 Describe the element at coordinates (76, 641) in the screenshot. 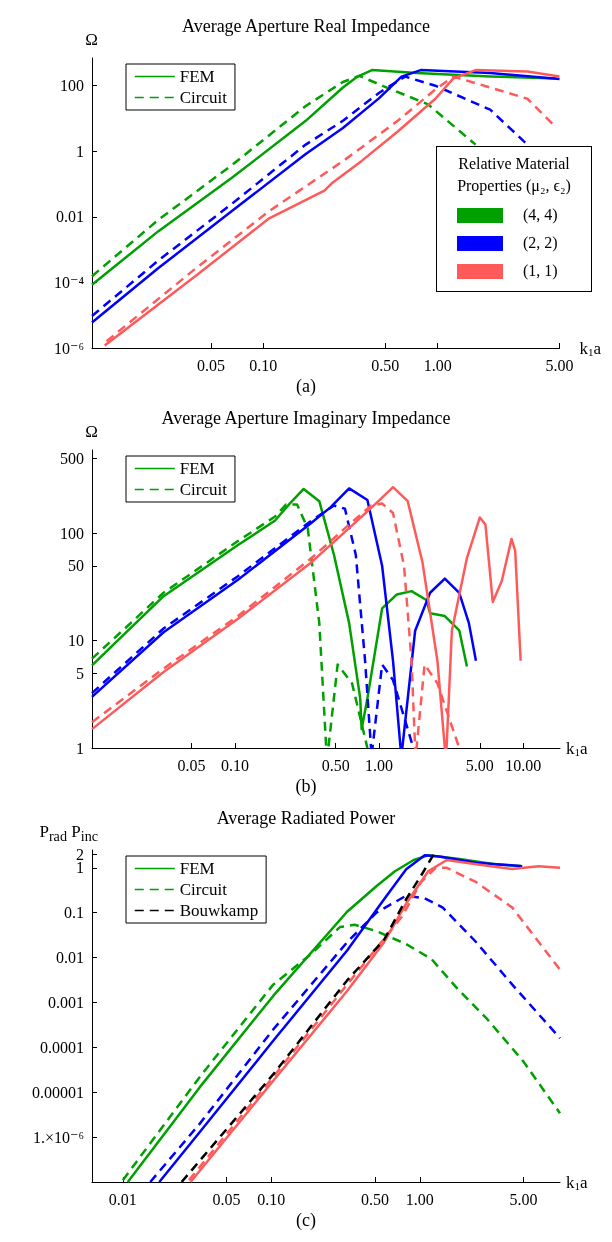

I see `y-tick-label: 10` at that location.